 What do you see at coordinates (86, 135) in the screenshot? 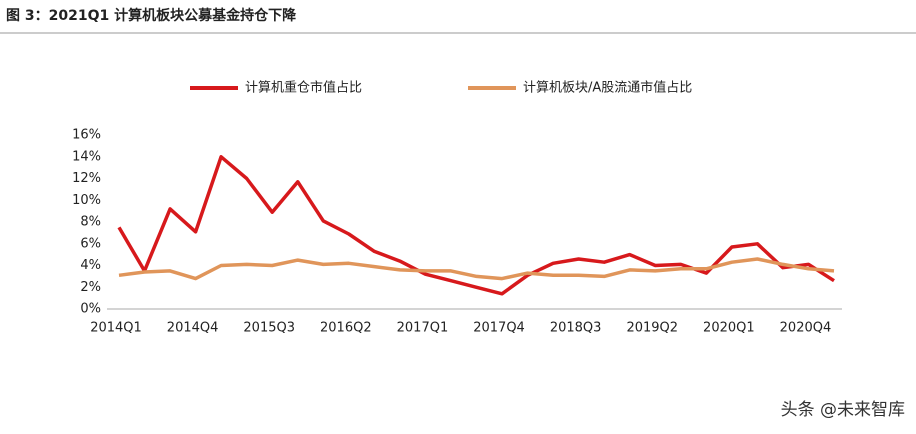
I see `y-tick-label: 16%` at bounding box center [86, 135].